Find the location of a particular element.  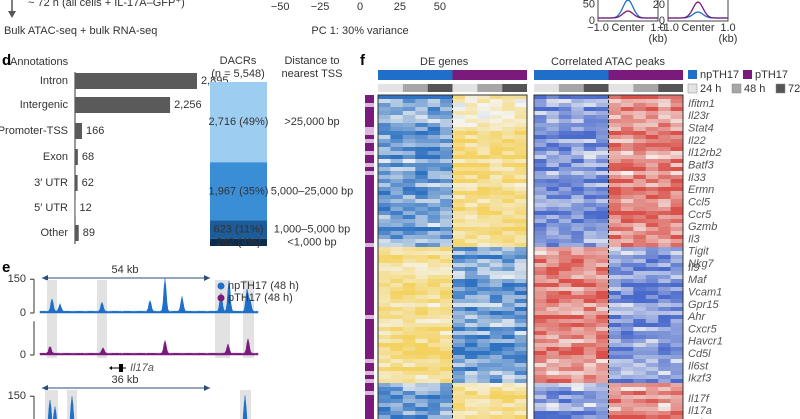

bar is located at coordinates (77, 233).